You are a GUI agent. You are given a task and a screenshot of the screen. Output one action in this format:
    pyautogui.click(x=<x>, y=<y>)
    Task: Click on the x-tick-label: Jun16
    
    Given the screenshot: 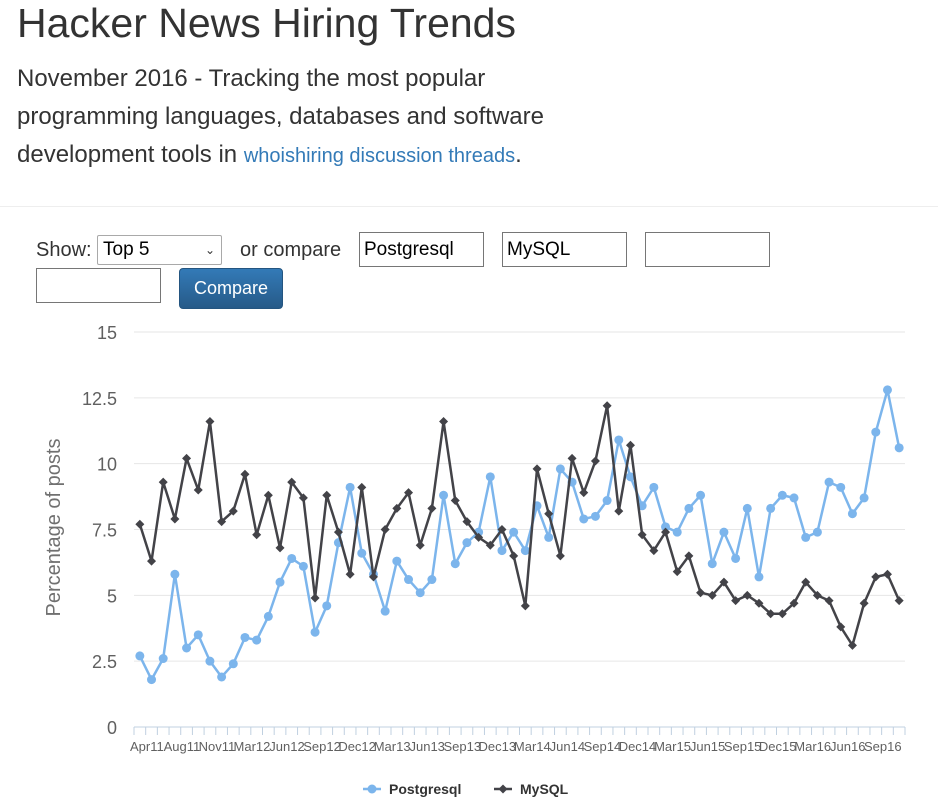 What is the action you would take?
    pyautogui.click(x=847, y=746)
    